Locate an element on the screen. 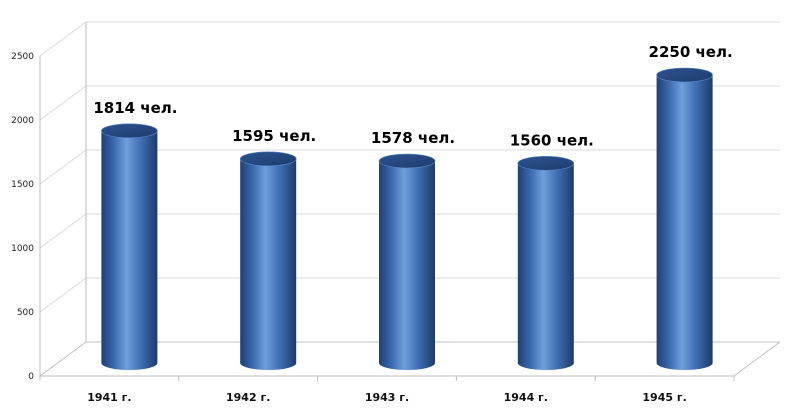 The image size is (800, 416). x-tick-label: 1945 г. is located at coordinates (664, 397).